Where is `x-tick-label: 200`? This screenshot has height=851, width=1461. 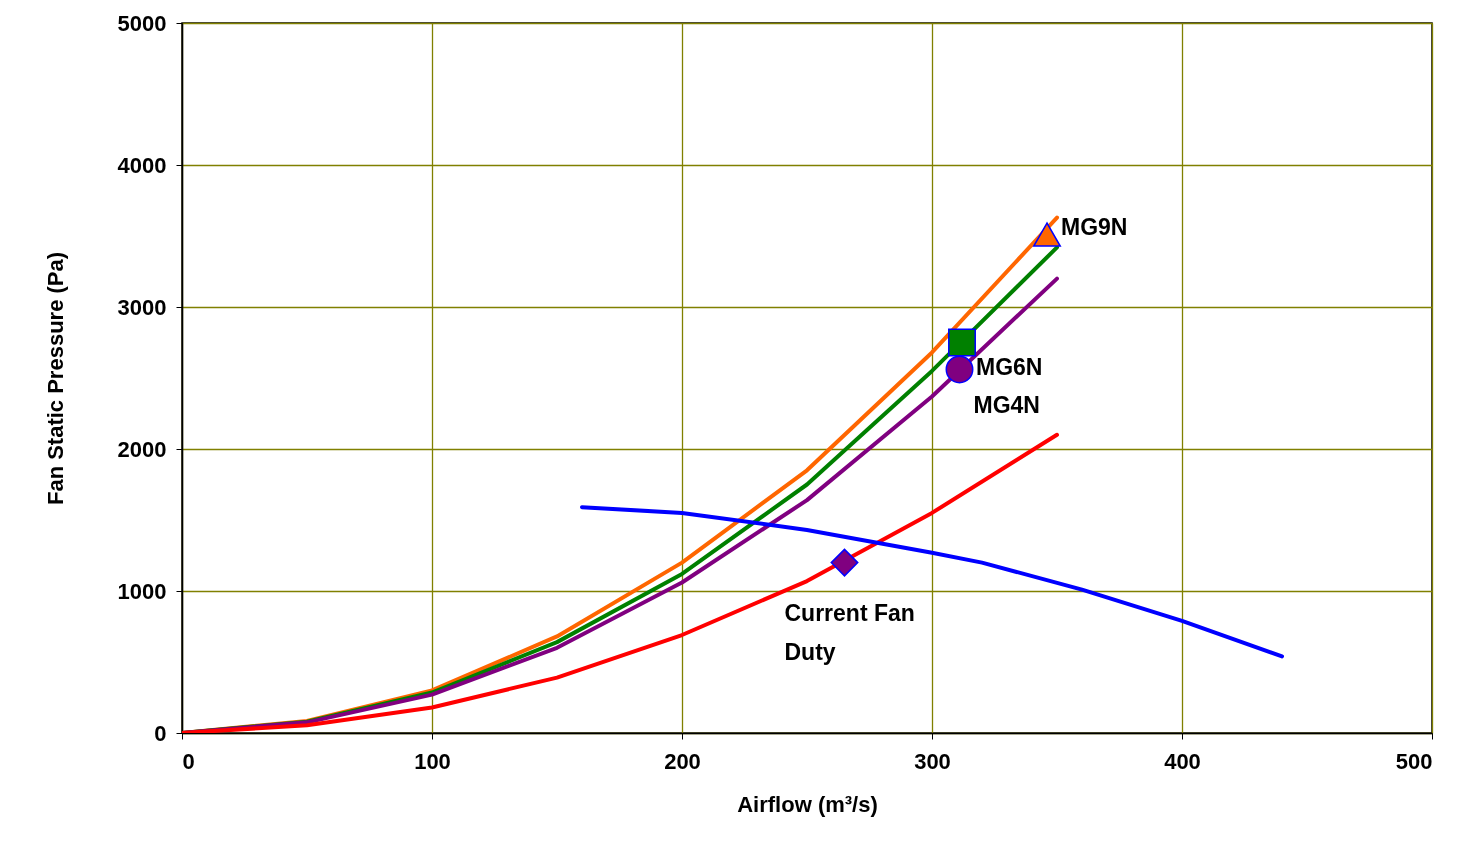 x-tick-label: 200 is located at coordinates (682, 761).